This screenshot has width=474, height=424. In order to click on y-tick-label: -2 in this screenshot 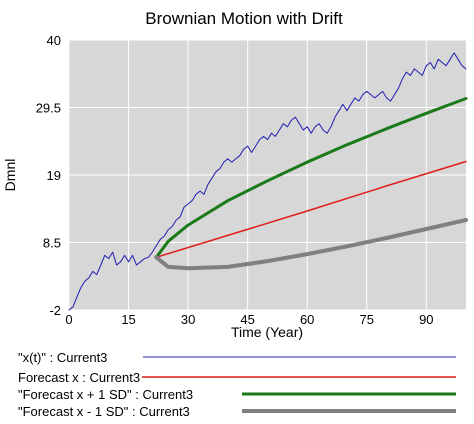, I will do `click(55, 310)`.